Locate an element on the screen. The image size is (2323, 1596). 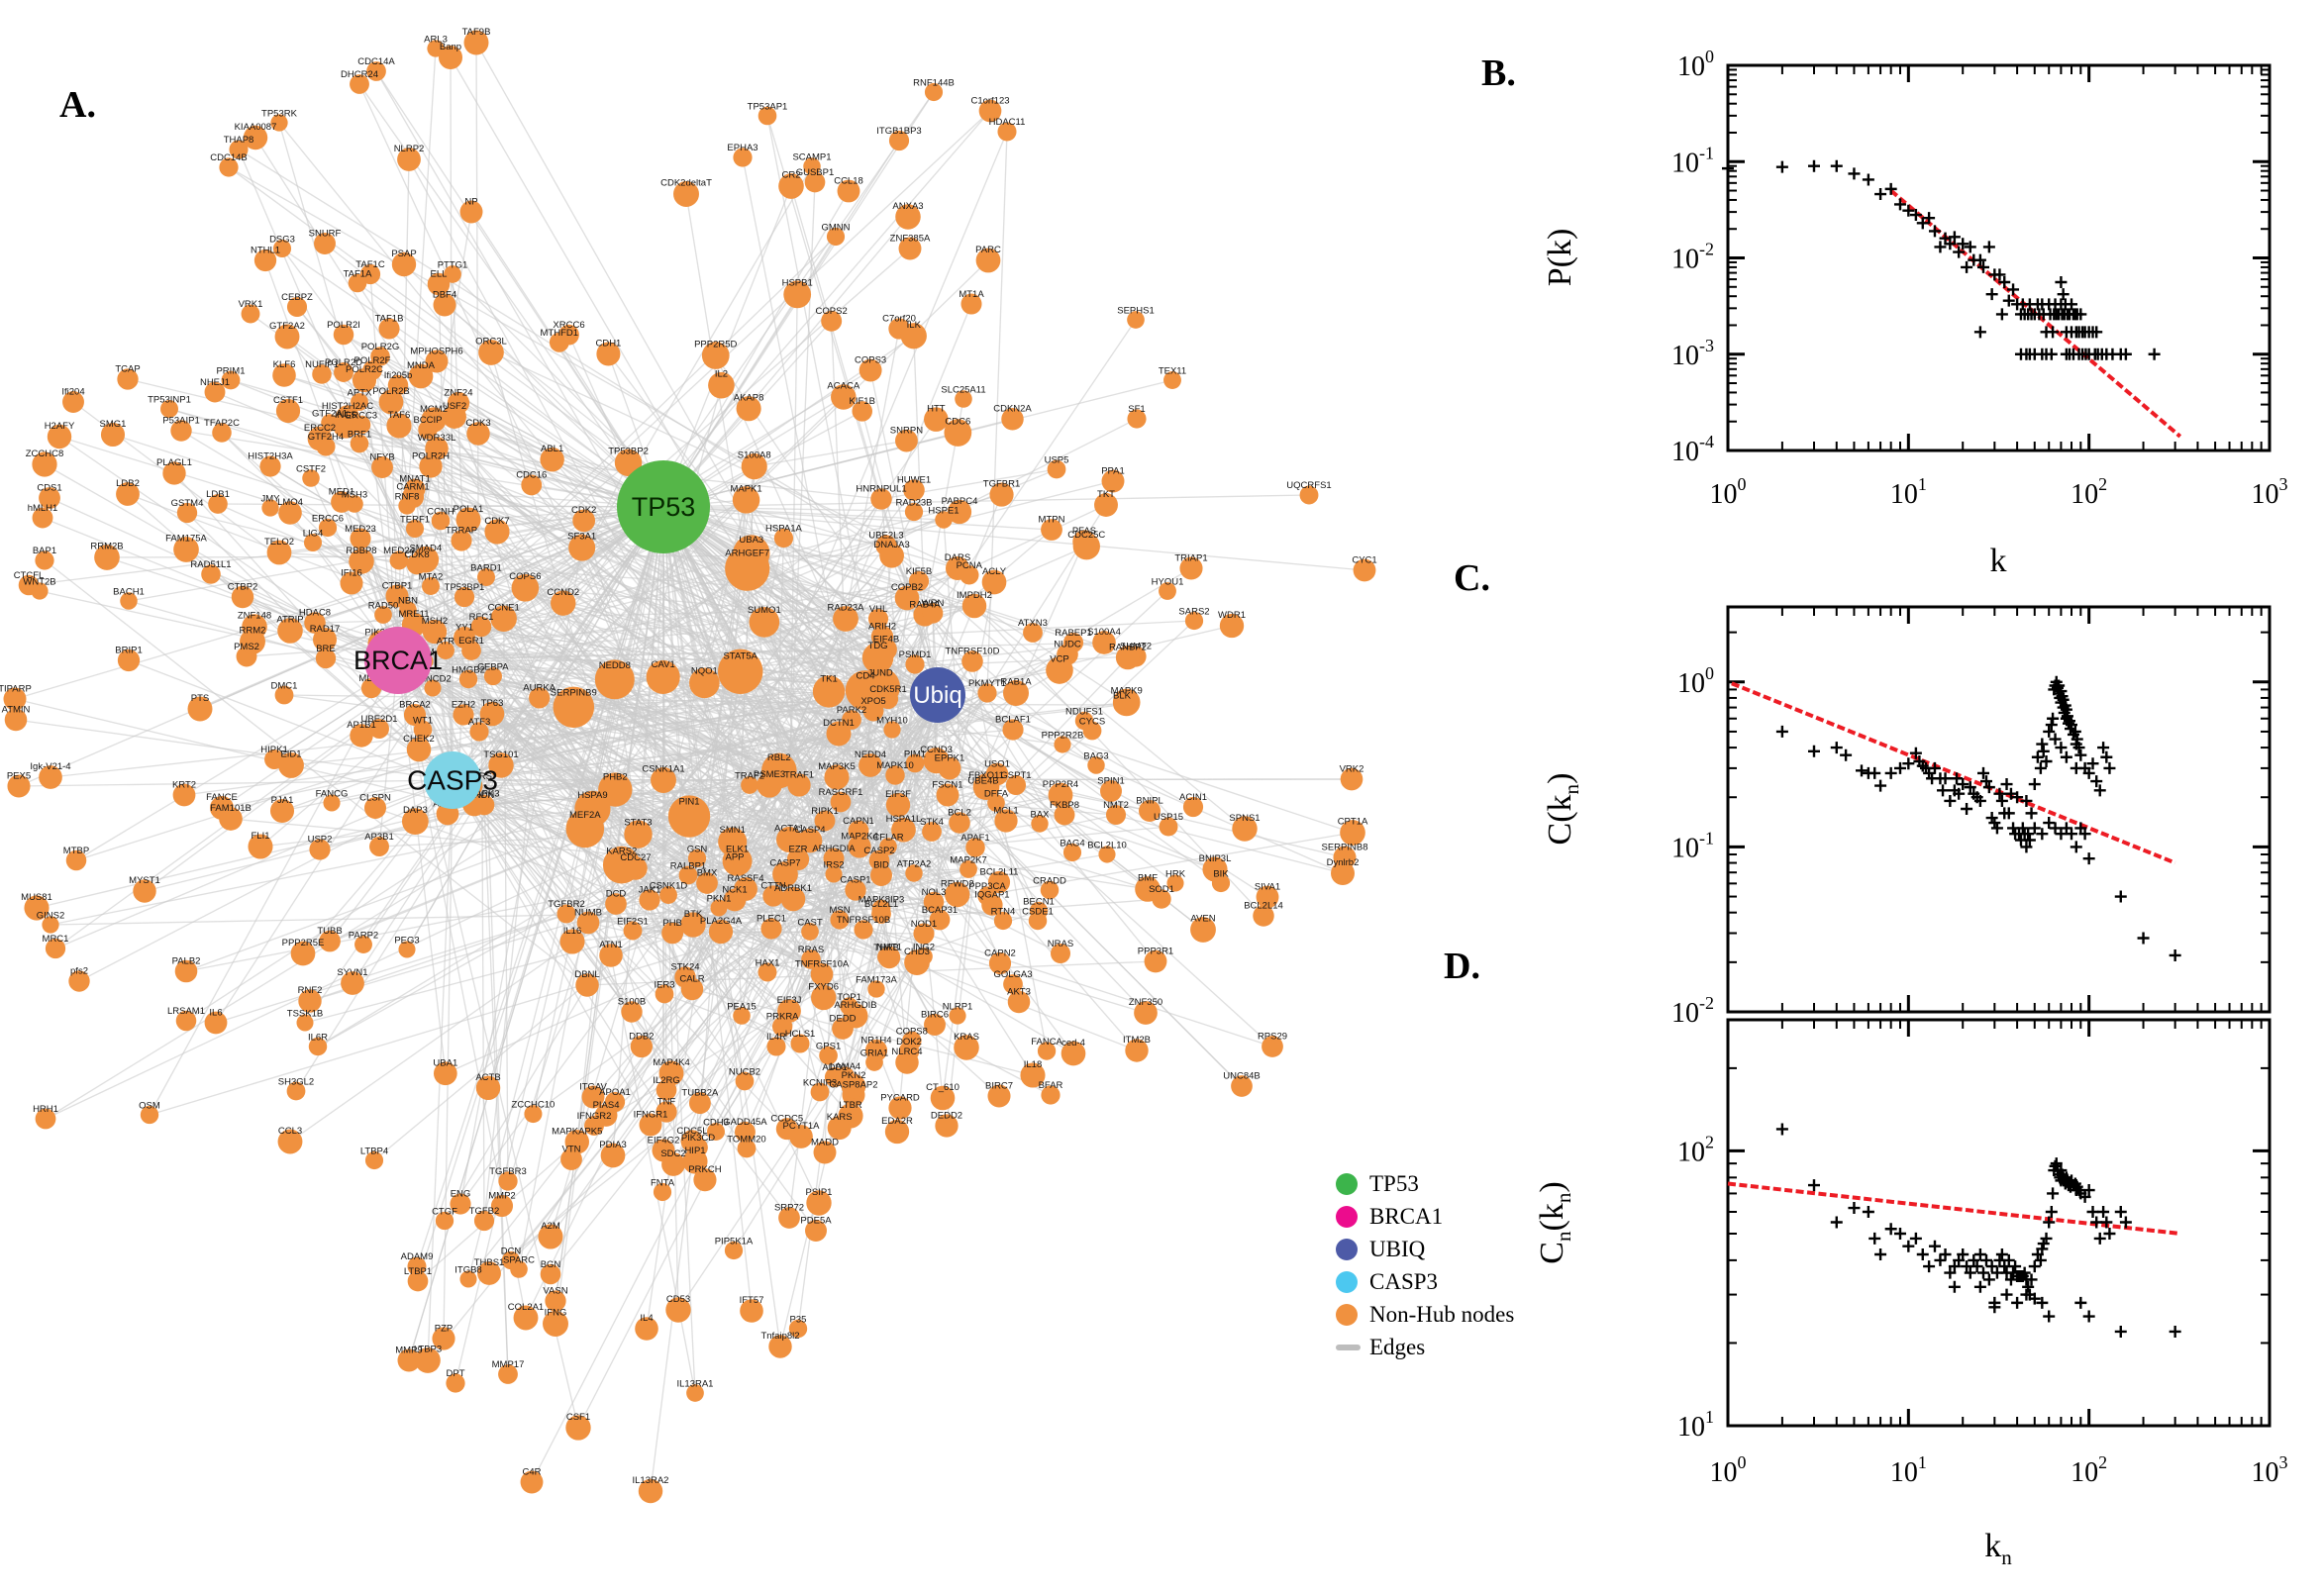
node-label: KRT2 is located at coordinates (184, 784).